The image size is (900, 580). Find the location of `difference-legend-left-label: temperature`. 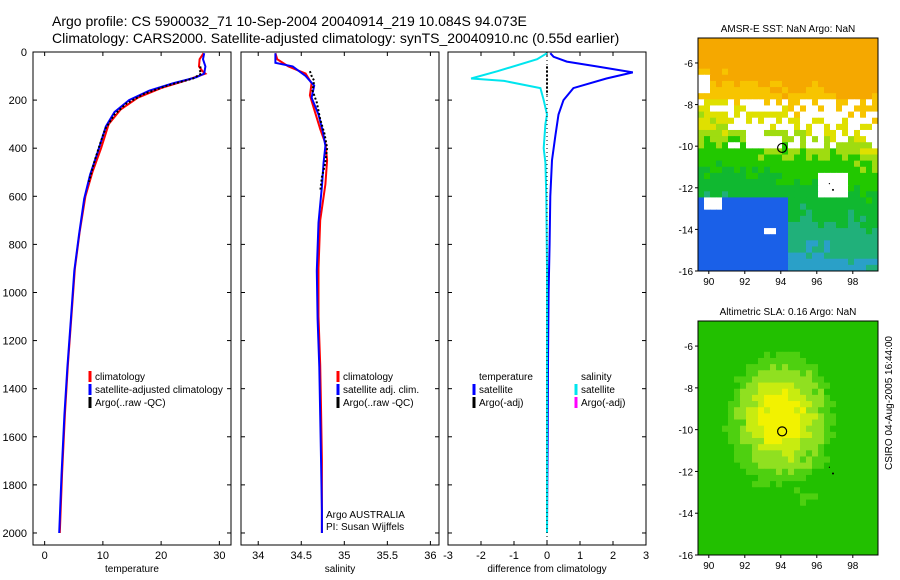

difference-legend-left-label: temperature is located at coordinates (506, 377).